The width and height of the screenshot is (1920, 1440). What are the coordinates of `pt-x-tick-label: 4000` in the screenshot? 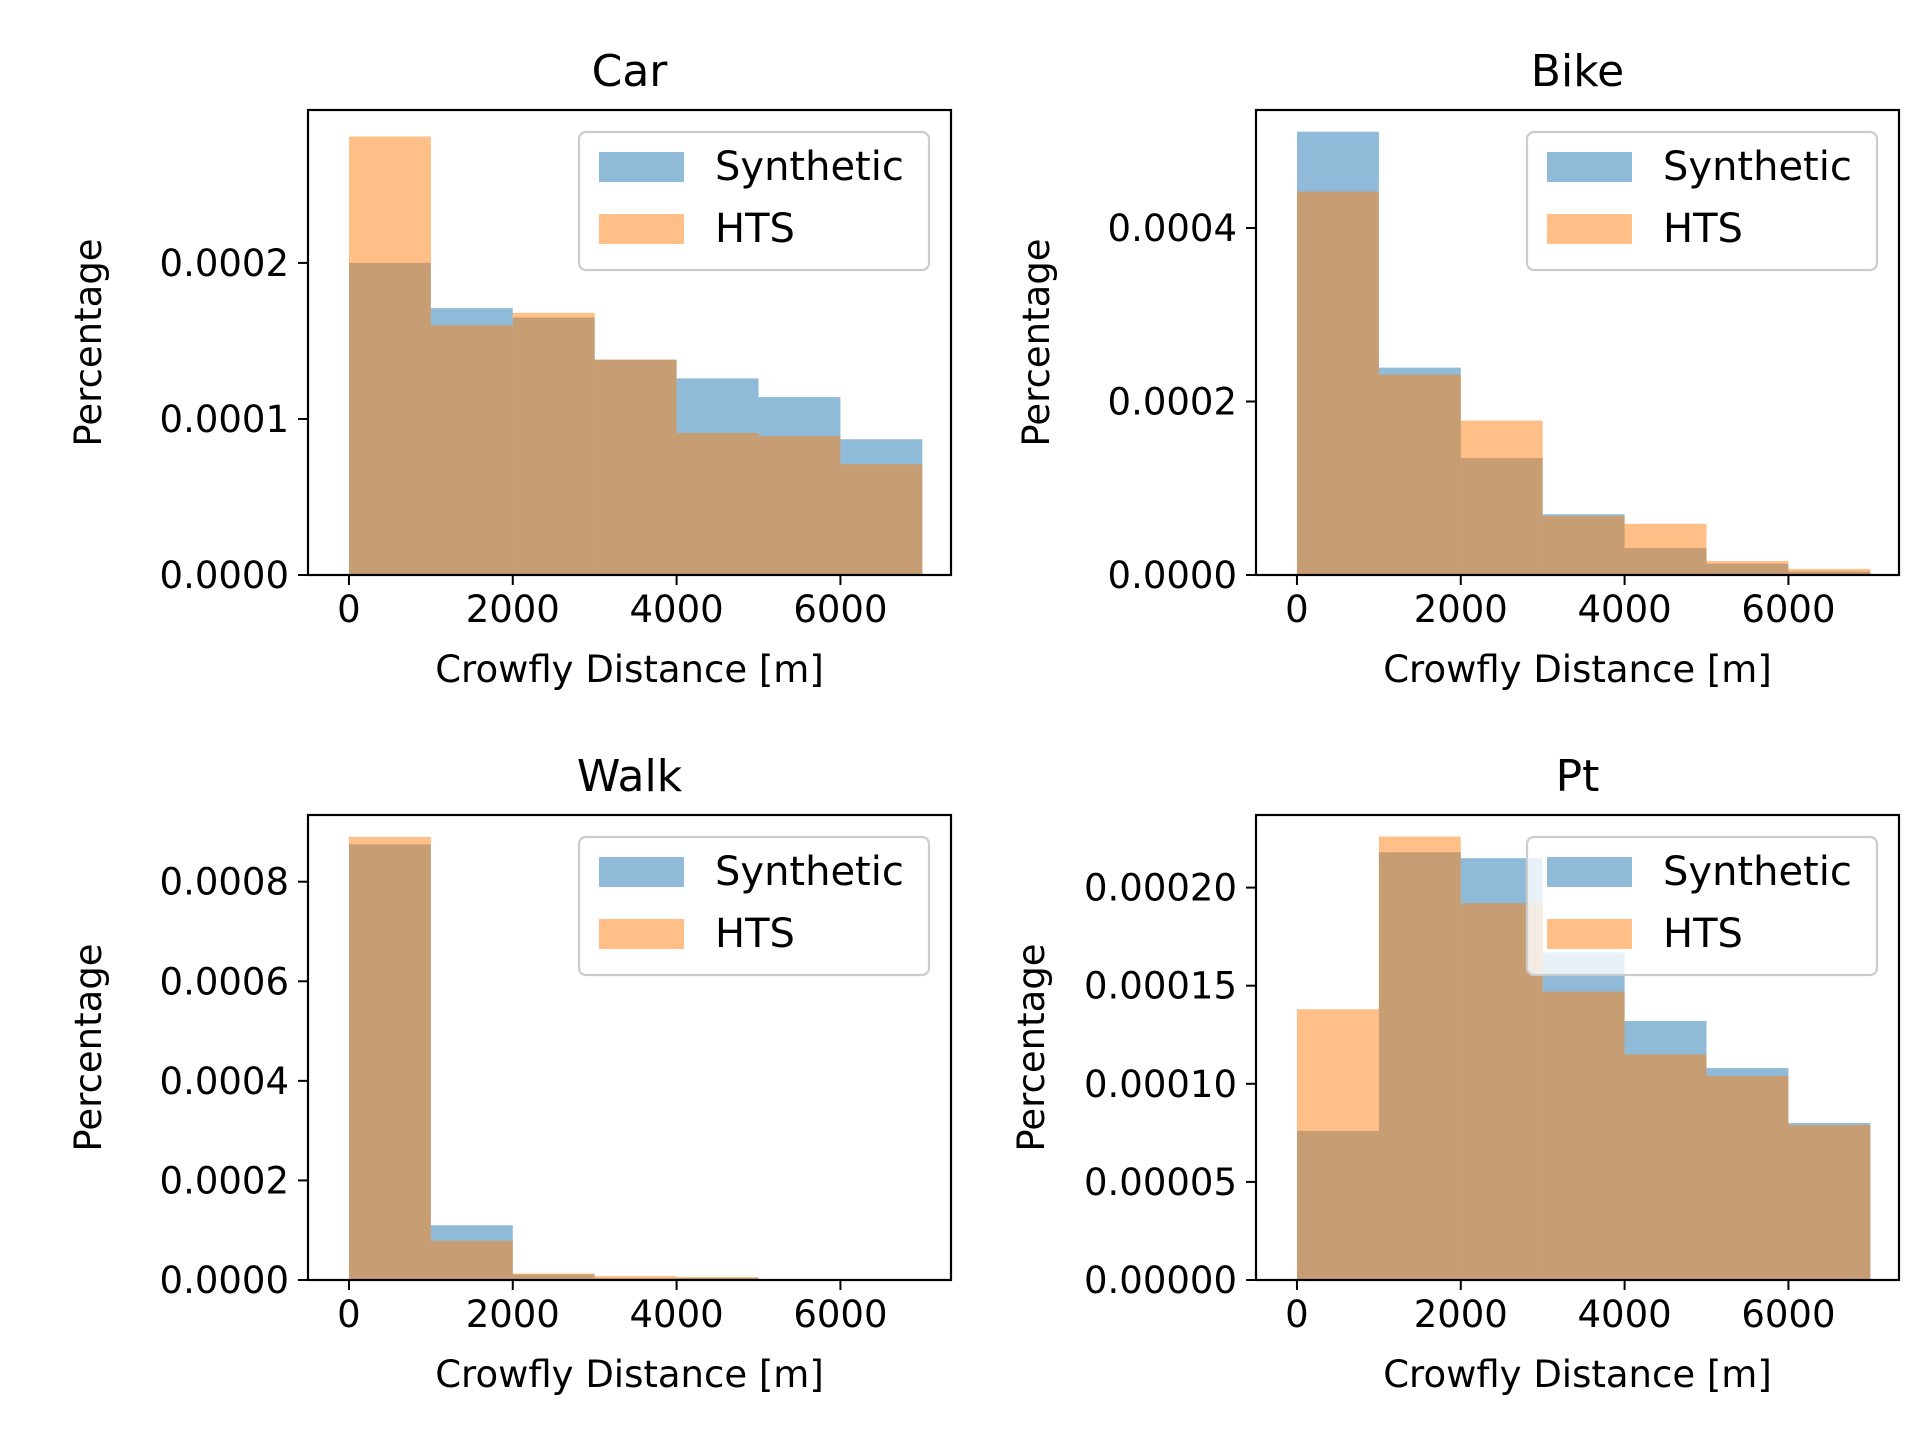 It's located at (1625, 1314).